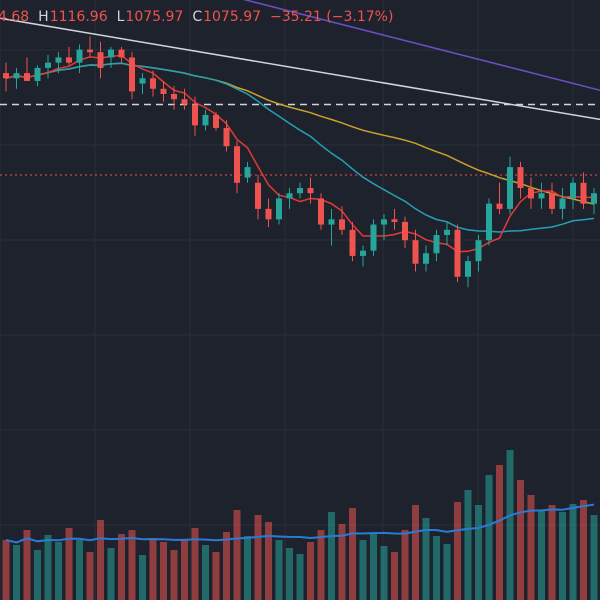 The image size is (600, 600). What do you see at coordinates (120, 17) in the screenshot?
I see `low-label: L` at bounding box center [120, 17].